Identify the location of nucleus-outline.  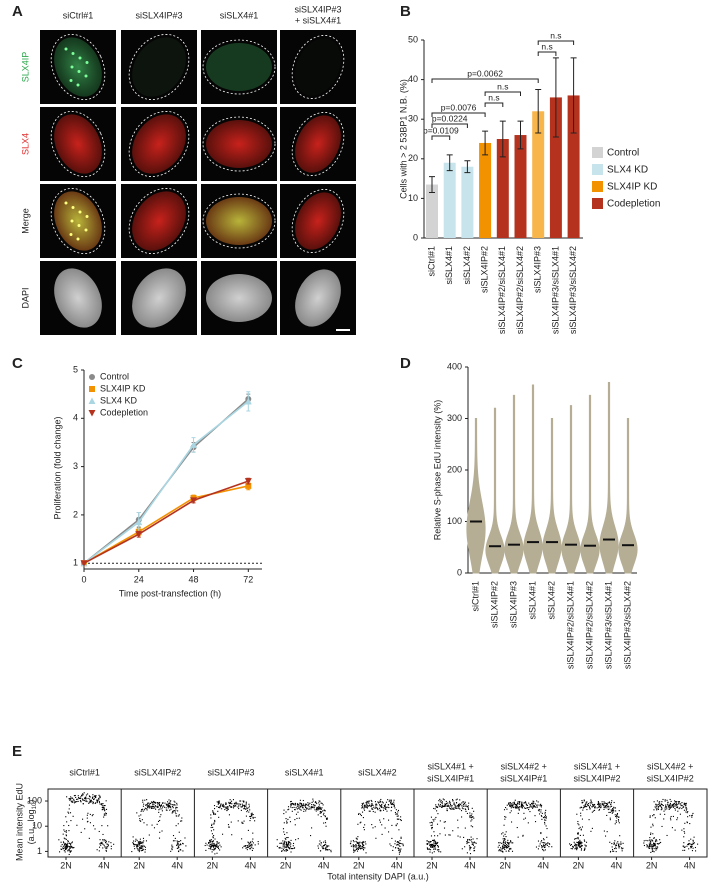
(159, 67).